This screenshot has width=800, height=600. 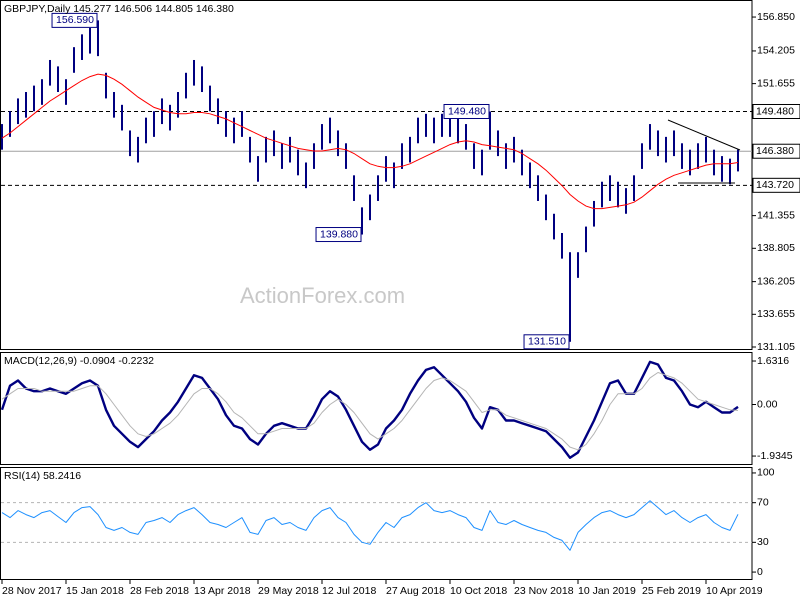 I want to click on x-tick-label: 25 Feb 2019, so click(x=671, y=591).